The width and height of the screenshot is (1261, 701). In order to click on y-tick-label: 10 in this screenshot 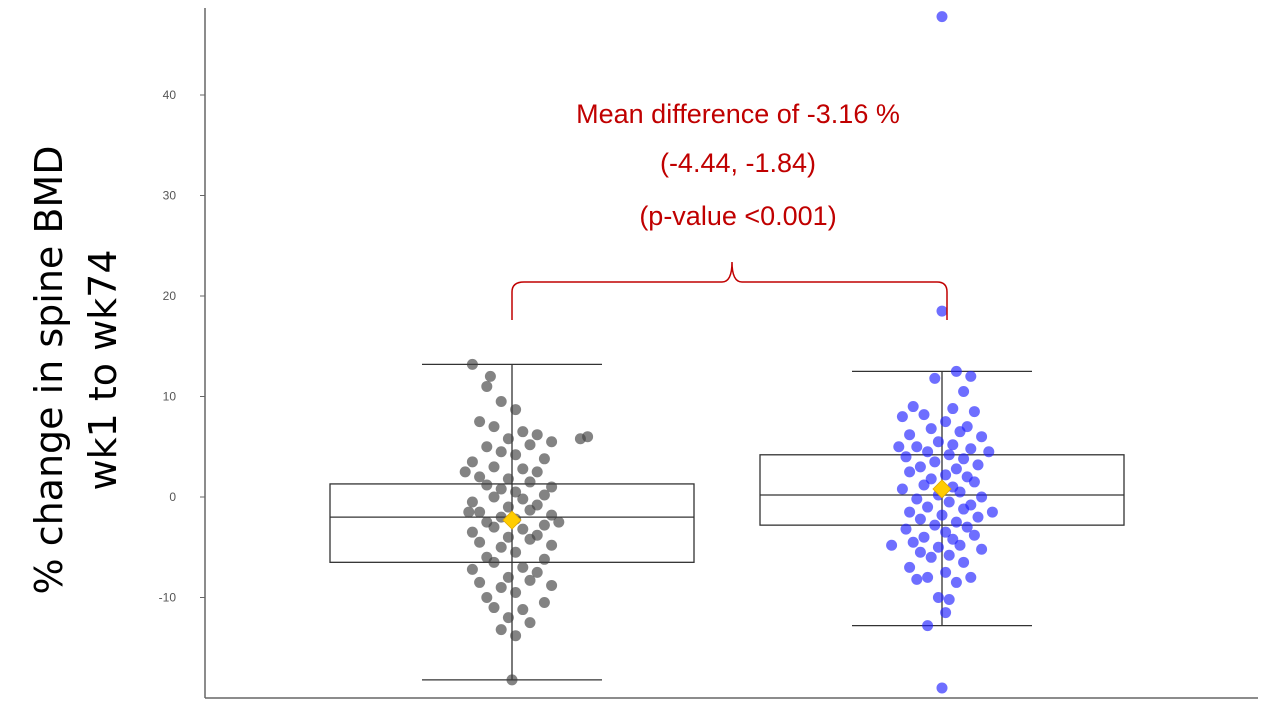, I will do `click(170, 397)`.